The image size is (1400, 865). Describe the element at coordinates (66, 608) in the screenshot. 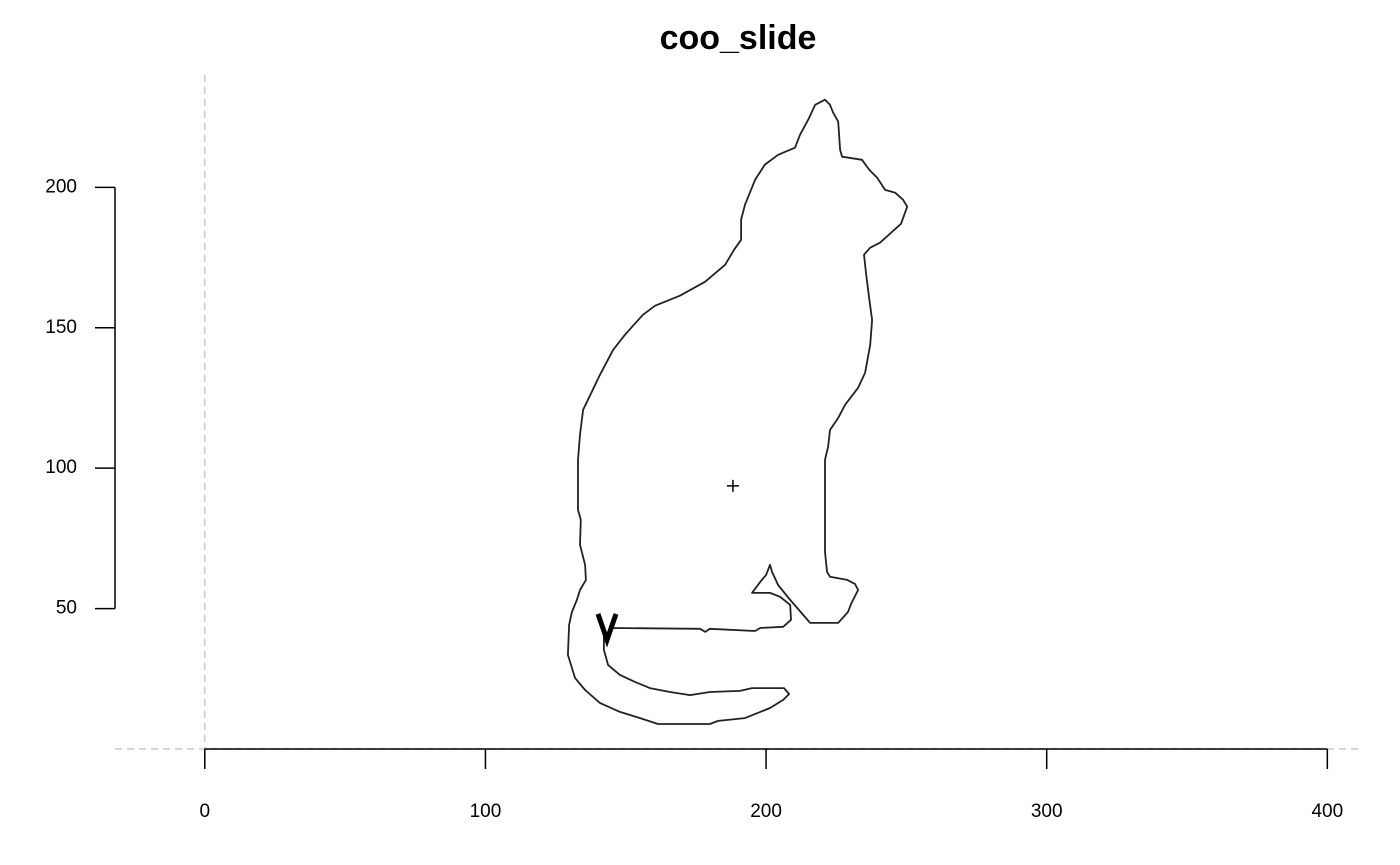

I see `y-tick-label: 50` at that location.